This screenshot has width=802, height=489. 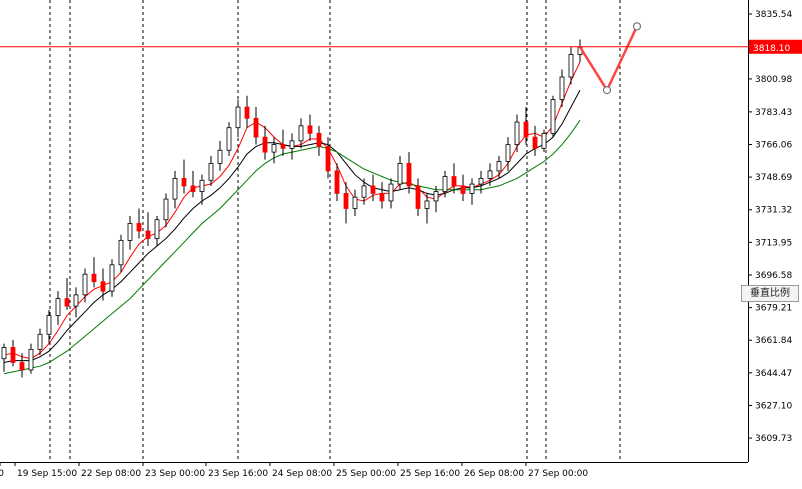 What do you see at coordinates (175, 474) in the screenshot?
I see `x-tick-label: 23 Sep 00:00` at bounding box center [175, 474].